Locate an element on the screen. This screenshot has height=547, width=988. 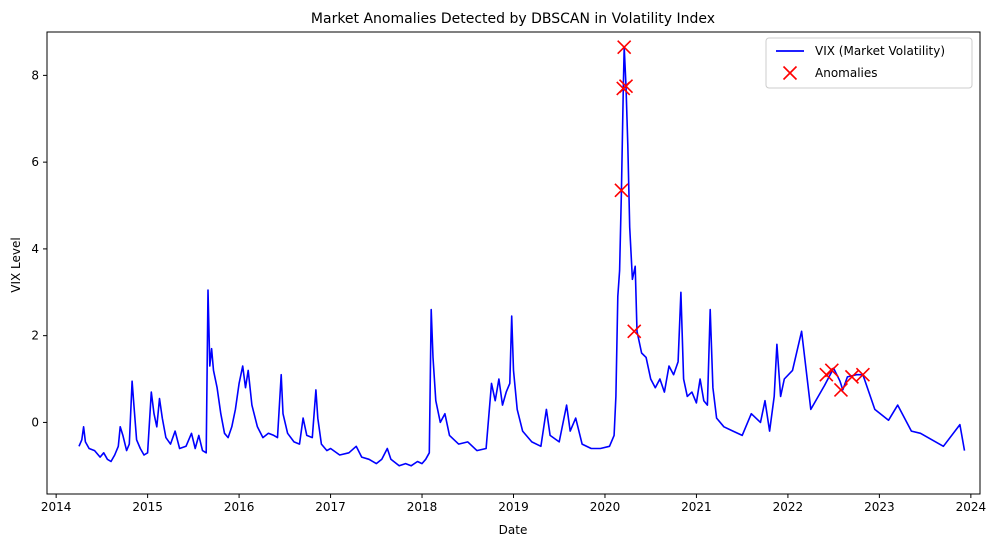
legend: VIX (Market Volatility) Anomalies is located at coordinates (869, 63).